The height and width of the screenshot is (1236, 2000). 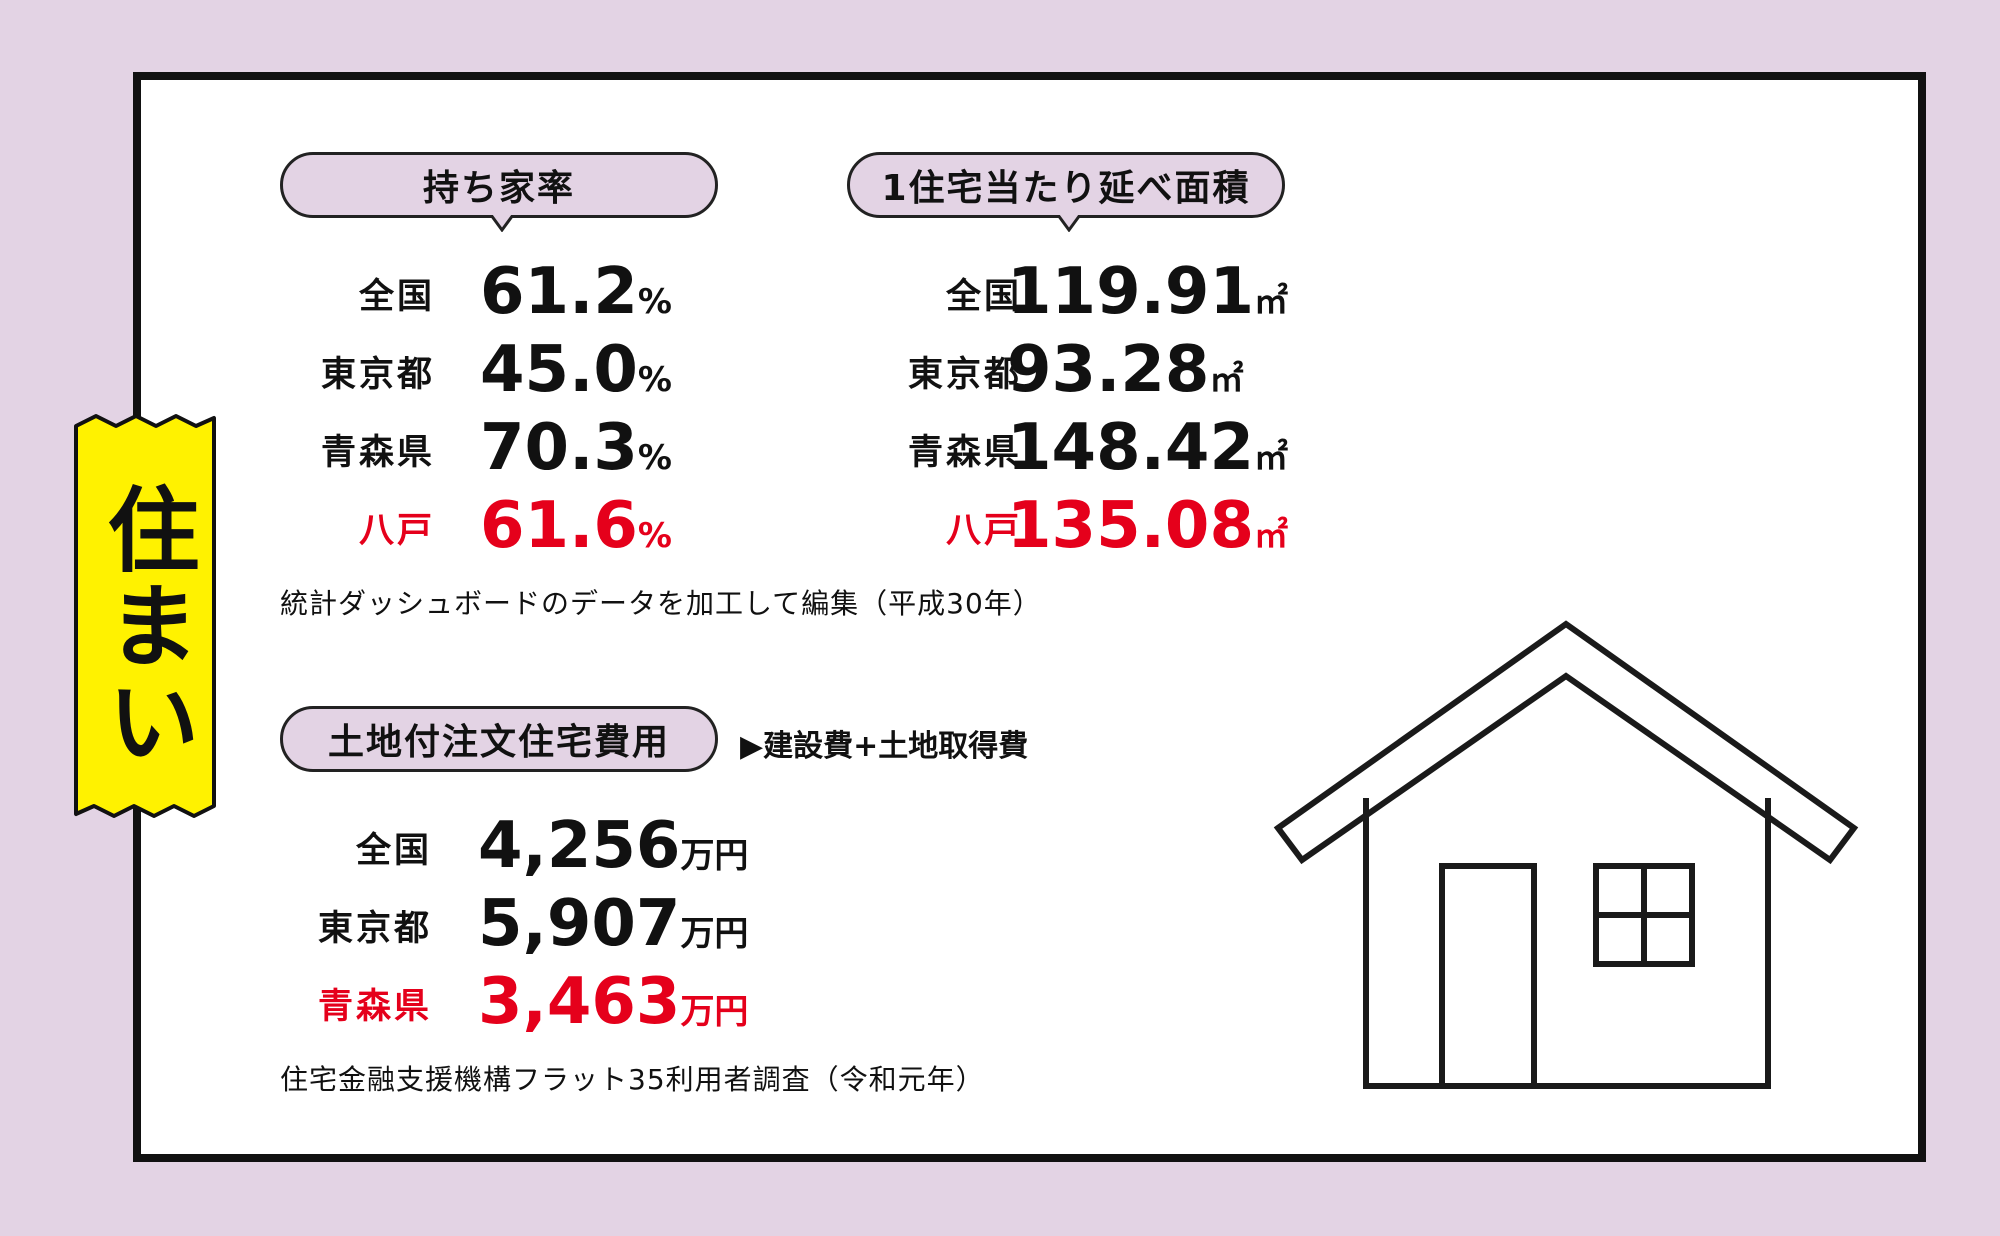 I want to click on side-tag: 住まい, so click(x=145, y=615).